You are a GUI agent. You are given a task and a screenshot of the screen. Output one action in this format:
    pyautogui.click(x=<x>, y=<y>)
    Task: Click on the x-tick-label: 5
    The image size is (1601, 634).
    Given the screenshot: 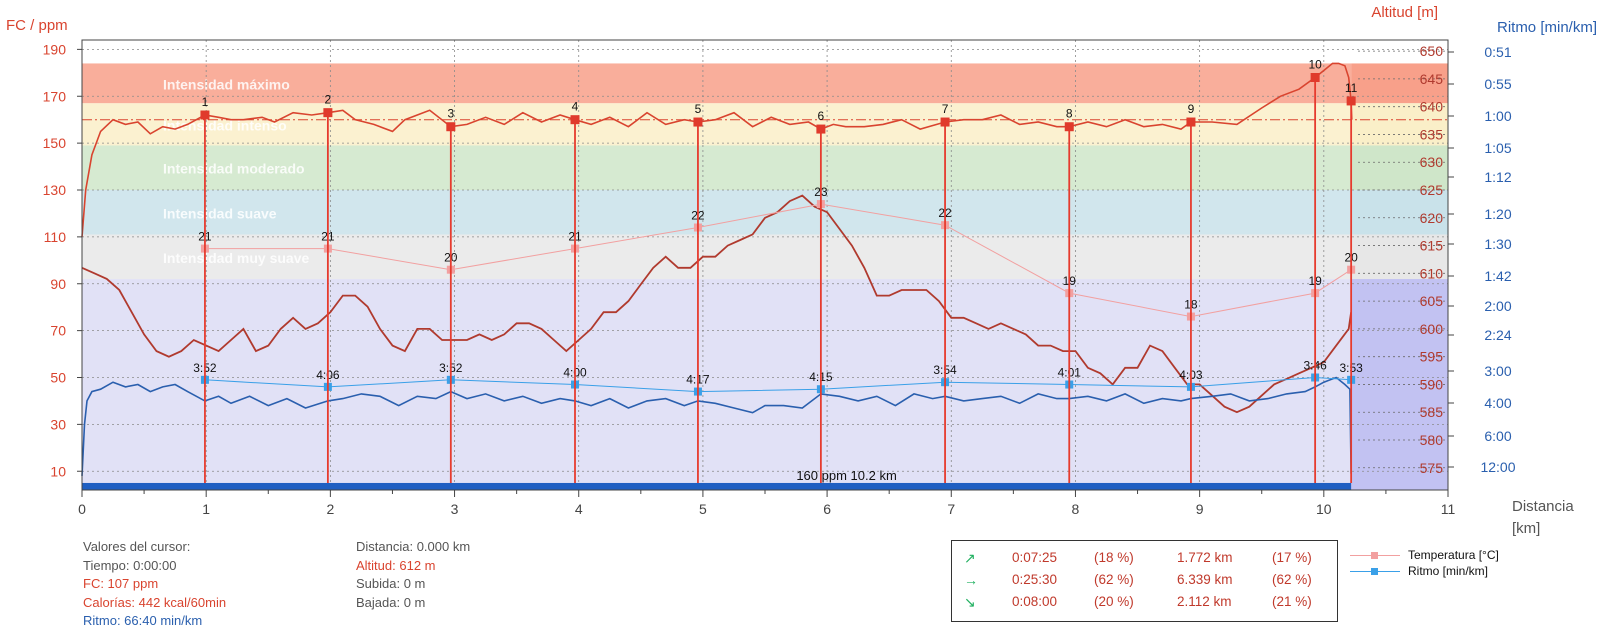 What is the action you would take?
    pyautogui.click(x=703, y=509)
    